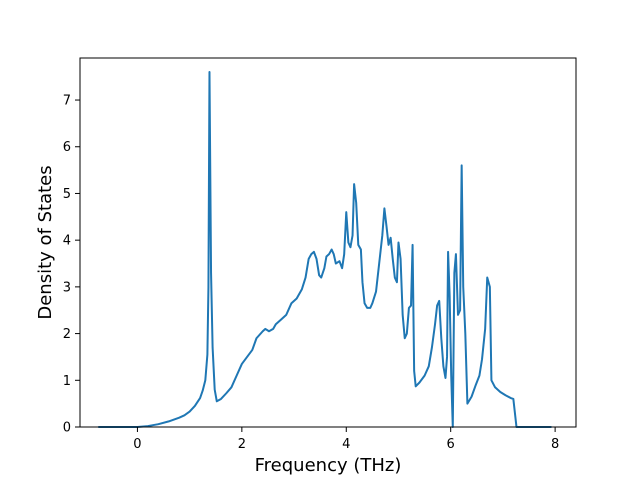 This screenshot has width=640, height=480. Describe the element at coordinates (555, 444) in the screenshot. I see `x-tick-label: 8` at that location.